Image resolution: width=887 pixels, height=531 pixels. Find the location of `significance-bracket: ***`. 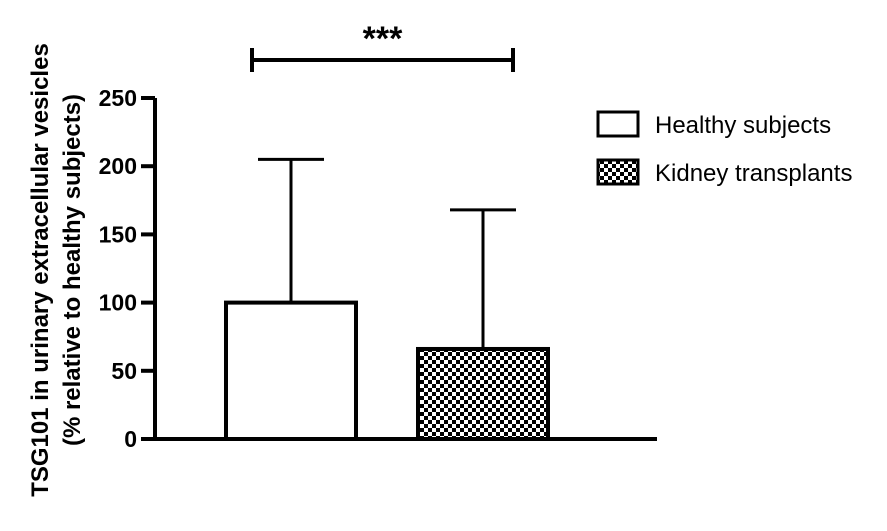

significance-bracket: *** is located at coordinates (382, 46).